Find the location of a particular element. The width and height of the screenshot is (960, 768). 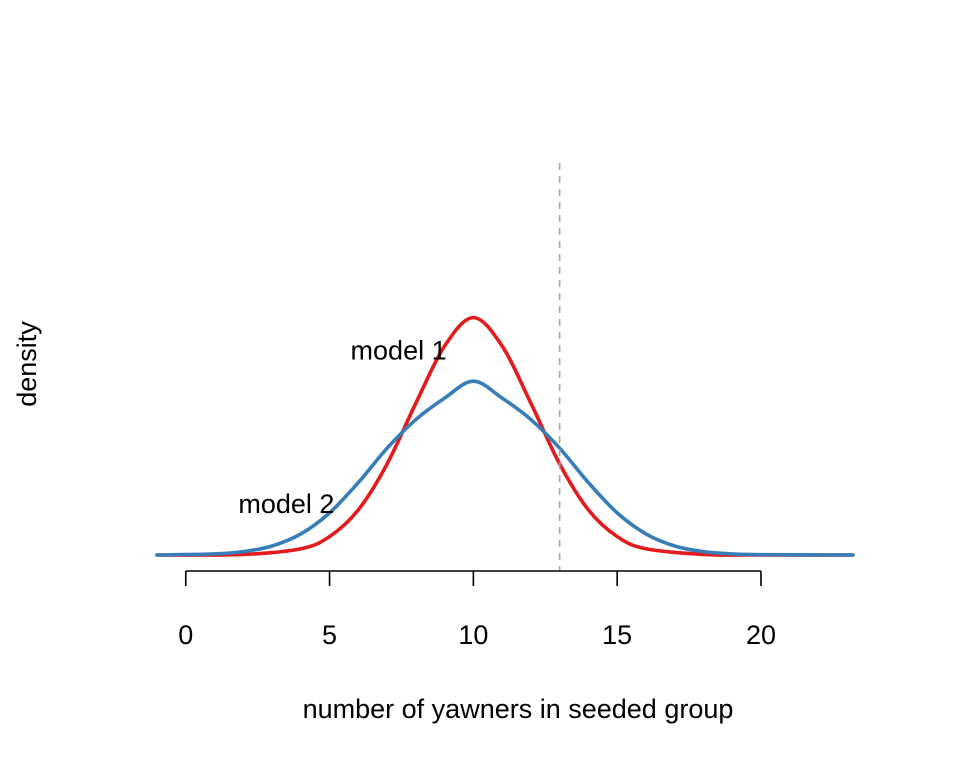

x-axis: 0 5 10 15 20 is located at coordinates (477, 610).